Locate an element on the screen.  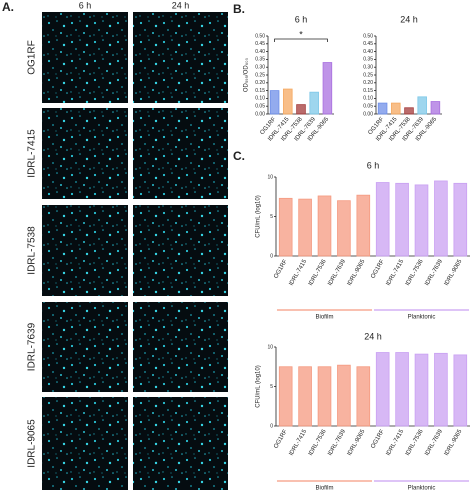
panel-label: A. is located at coordinates (8, 7).